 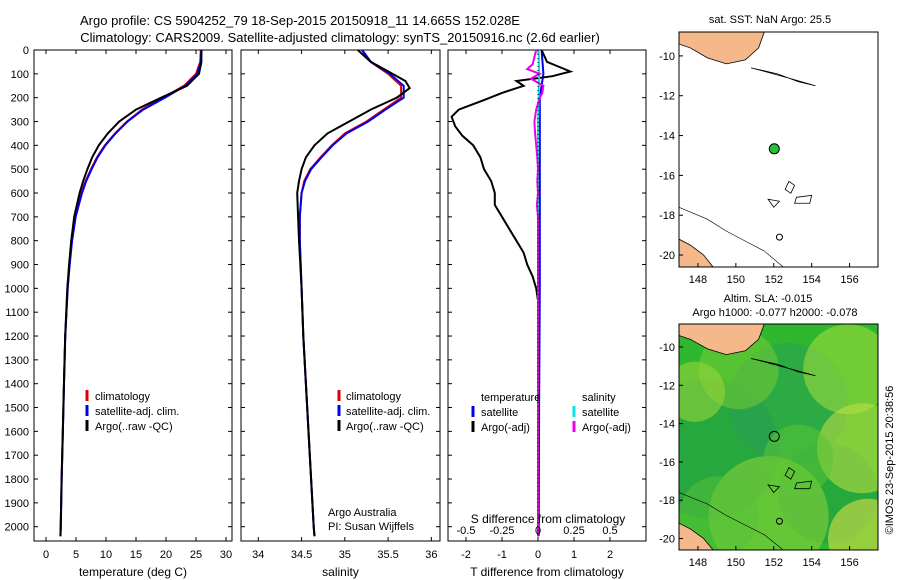 I want to click on y-tick-label: 100, so click(x=20, y=75).